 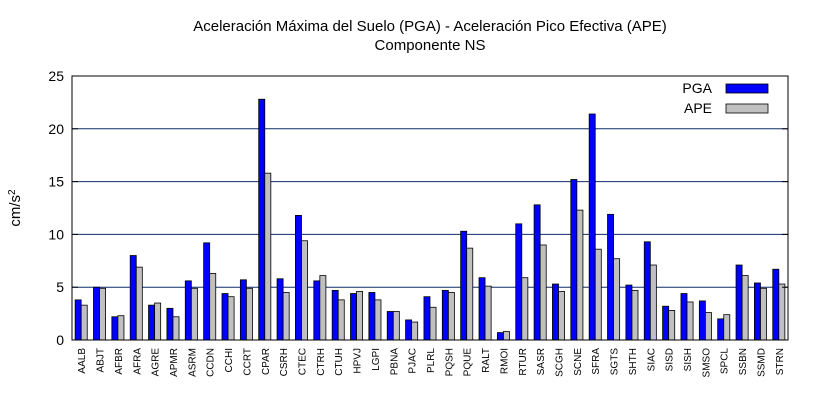 I want to click on x-tick-label: STRN, so click(x=780, y=361).